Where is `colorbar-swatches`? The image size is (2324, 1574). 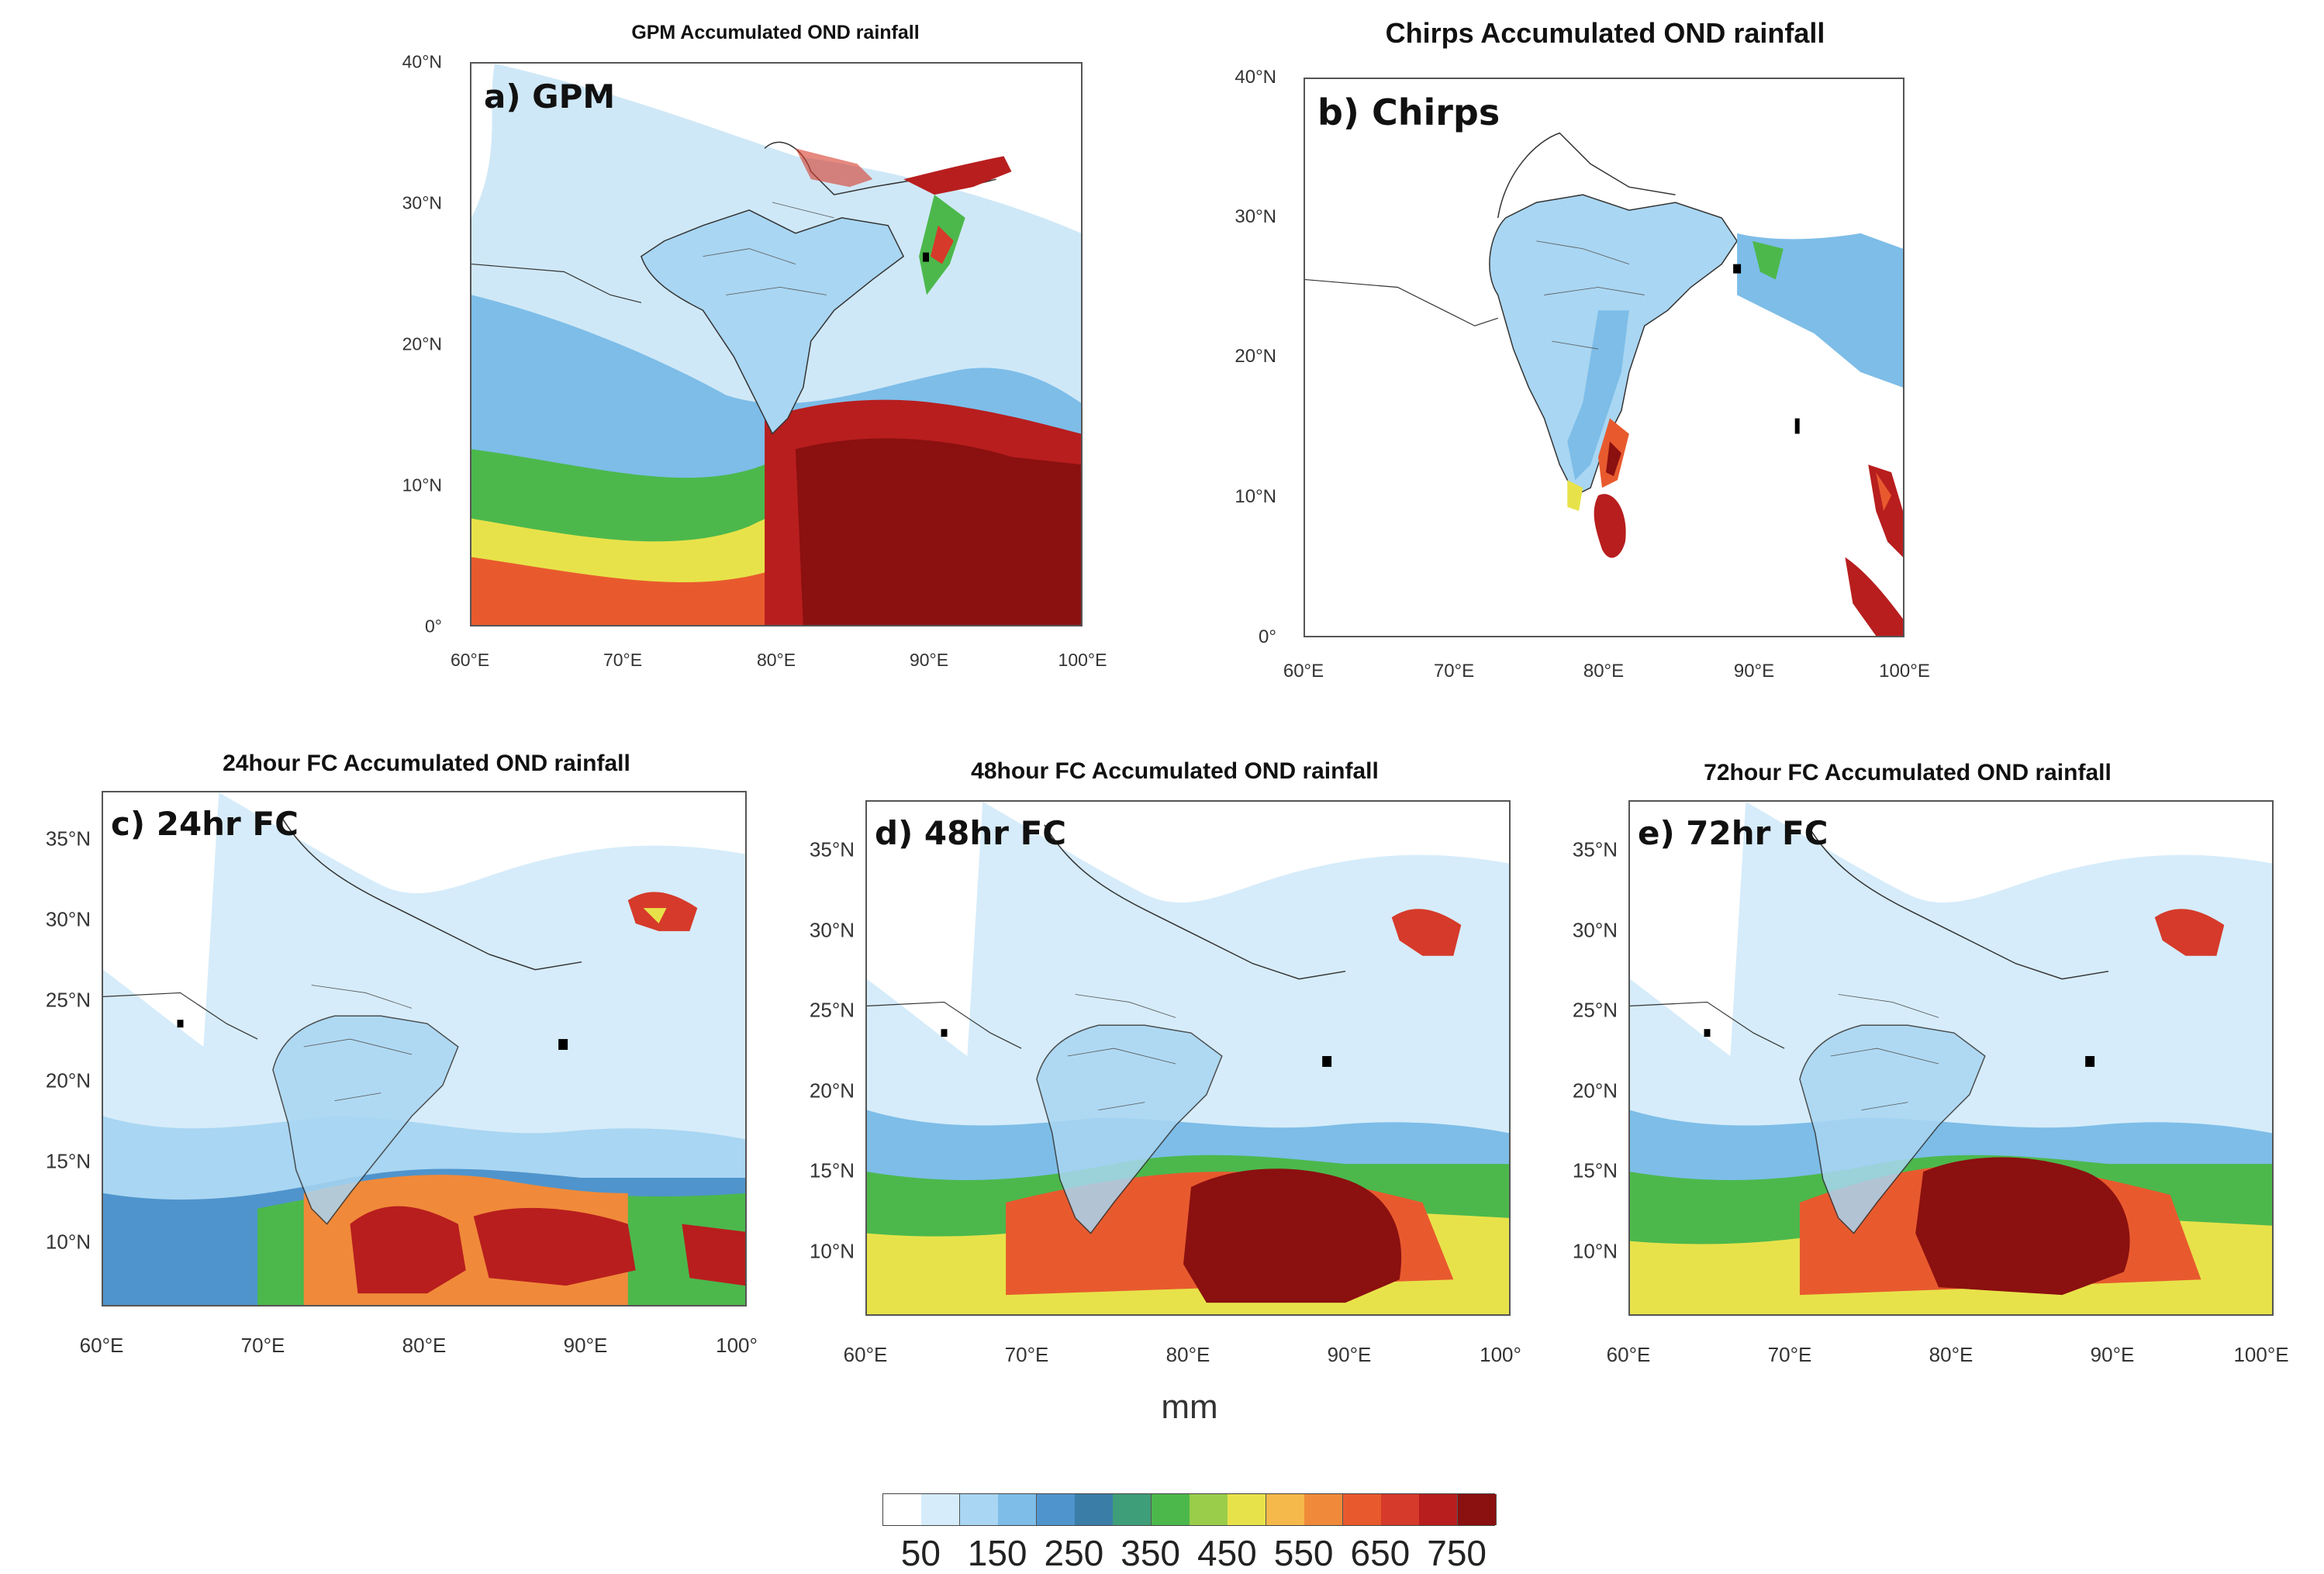
colorbar-swatches is located at coordinates (1189, 1509).